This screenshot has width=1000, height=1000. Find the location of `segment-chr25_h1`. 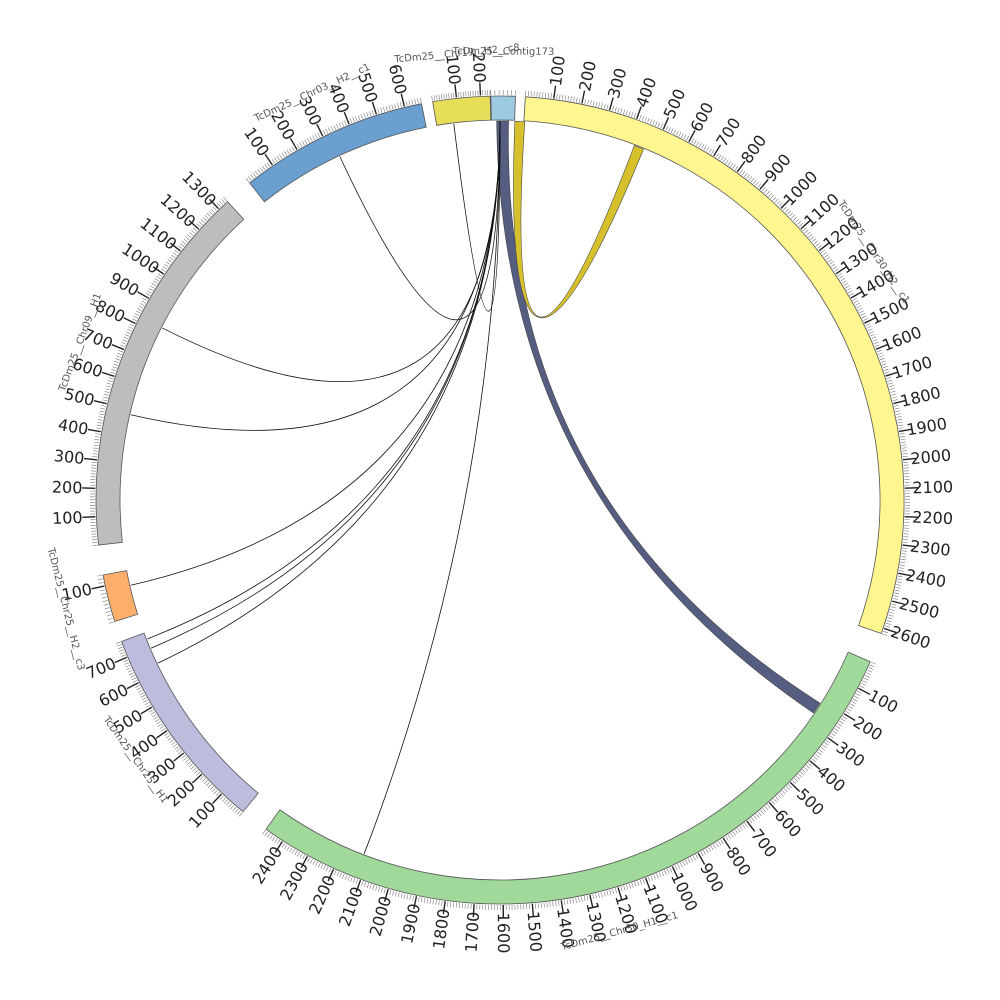

segment-chr25_h1 is located at coordinates (190, 722).